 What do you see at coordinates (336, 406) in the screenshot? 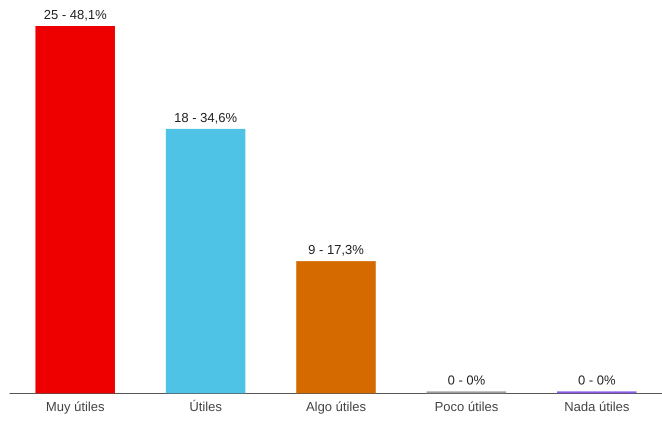
I see `x-tick-label: Algo útiles` at bounding box center [336, 406].